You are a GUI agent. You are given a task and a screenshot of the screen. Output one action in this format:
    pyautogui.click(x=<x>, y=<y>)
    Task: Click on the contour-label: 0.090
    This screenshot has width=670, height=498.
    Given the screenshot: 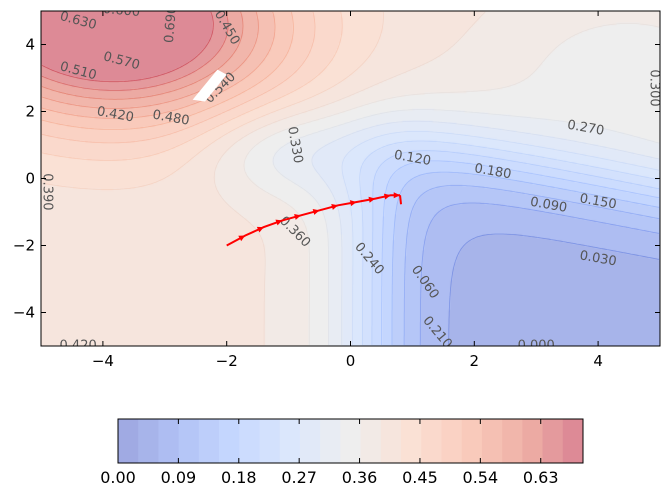 What is the action you would take?
    pyautogui.click(x=548, y=205)
    